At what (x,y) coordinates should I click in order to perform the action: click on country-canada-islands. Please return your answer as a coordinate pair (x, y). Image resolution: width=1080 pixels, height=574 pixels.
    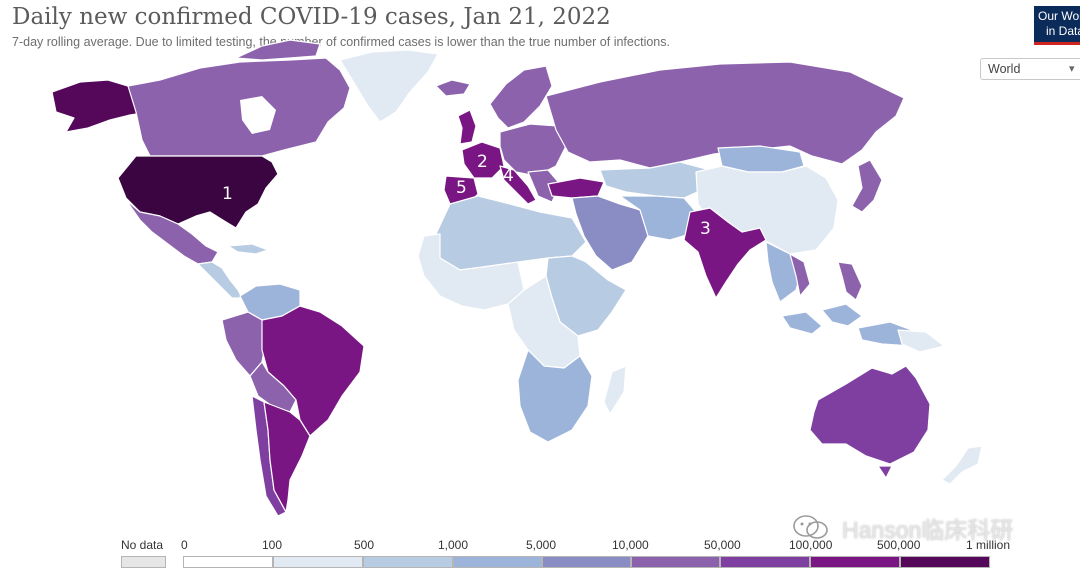
    Looking at the image, I should click on (278, 50).